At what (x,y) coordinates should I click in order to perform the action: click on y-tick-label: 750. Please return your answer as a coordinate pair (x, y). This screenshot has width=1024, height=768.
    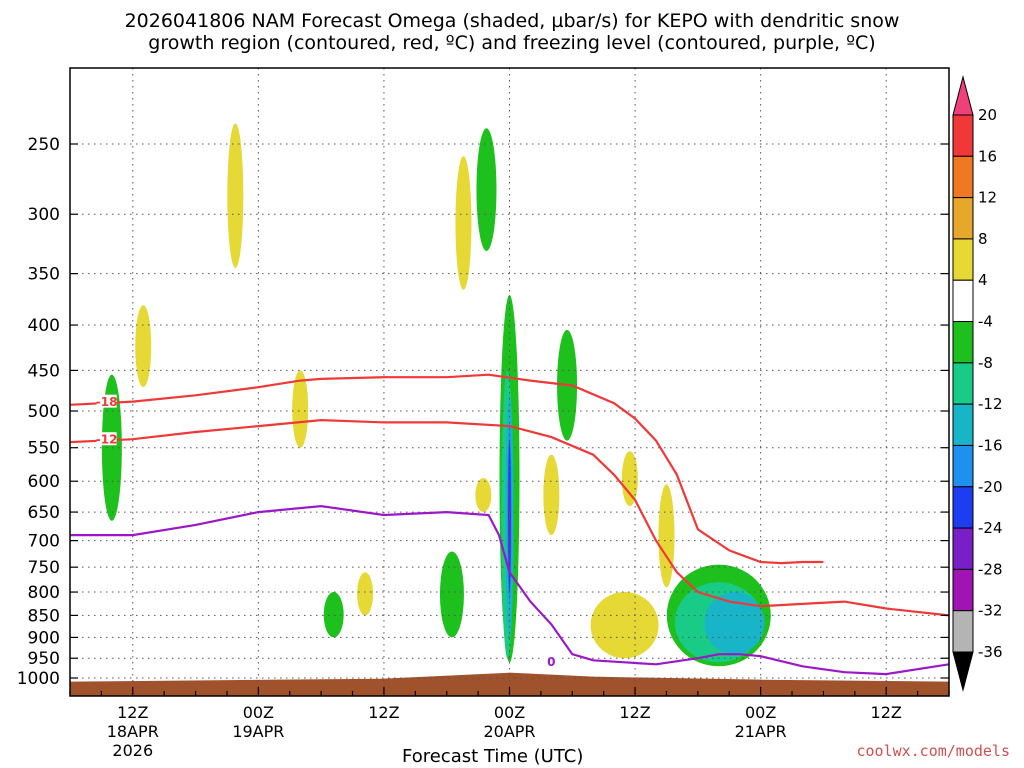
    Looking at the image, I should click on (44, 568).